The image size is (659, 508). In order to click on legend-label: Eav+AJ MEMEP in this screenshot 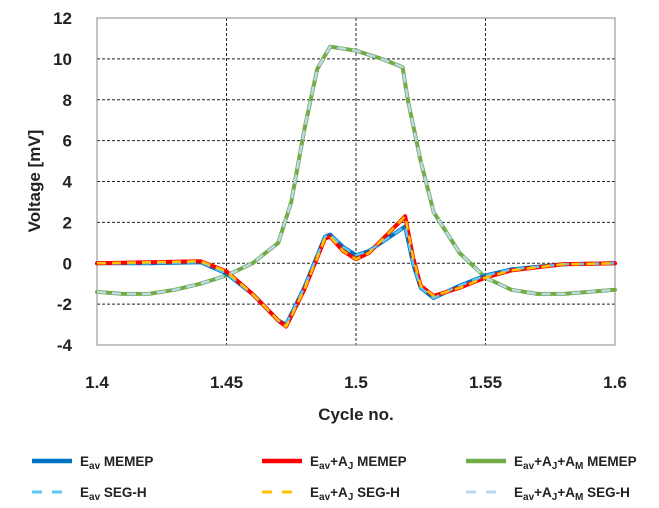, I will do `click(358, 463)`.